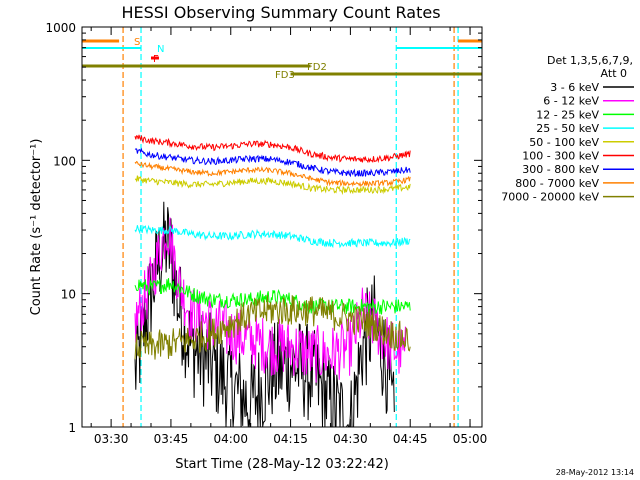 The height and width of the screenshot is (480, 640). I want to click on x-tick-label: 04:15, so click(290, 439).